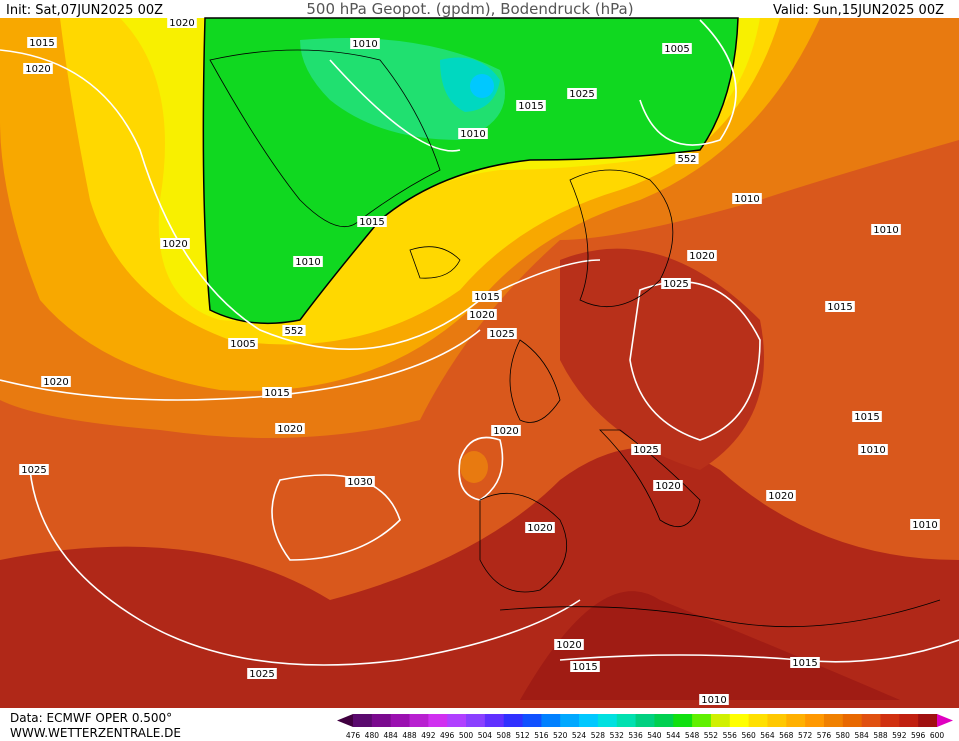 This screenshot has width=959, height=741. What do you see at coordinates (391, 735) in the screenshot?
I see `colorbar-label: 484` at bounding box center [391, 735].